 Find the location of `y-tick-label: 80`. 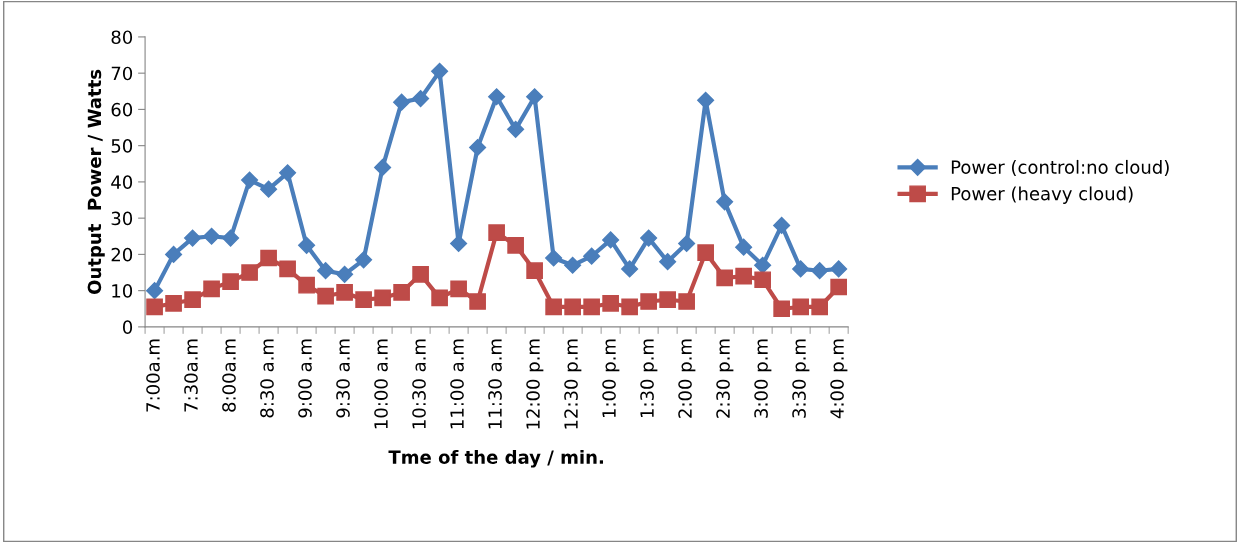

y-tick-label: 80 is located at coordinates (122, 37).